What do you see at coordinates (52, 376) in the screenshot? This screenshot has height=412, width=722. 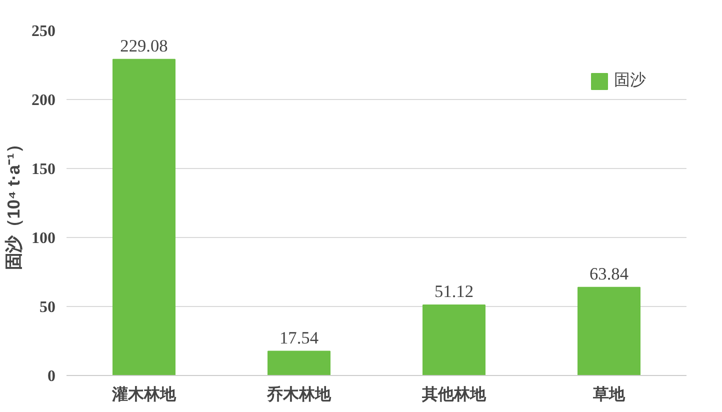 I see `y-tick-label: 0` at bounding box center [52, 376].